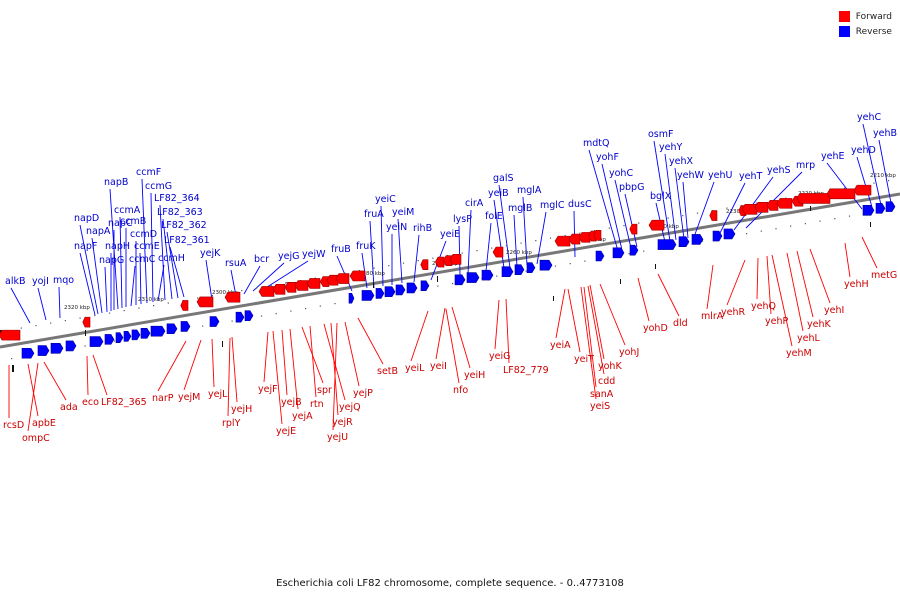 Image resolution: width=900 pixels, height=600 pixels. Describe the element at coordinates (763, 306) in the screenshot. I see `forward-gene-label-yehq: yehQ` at that location.